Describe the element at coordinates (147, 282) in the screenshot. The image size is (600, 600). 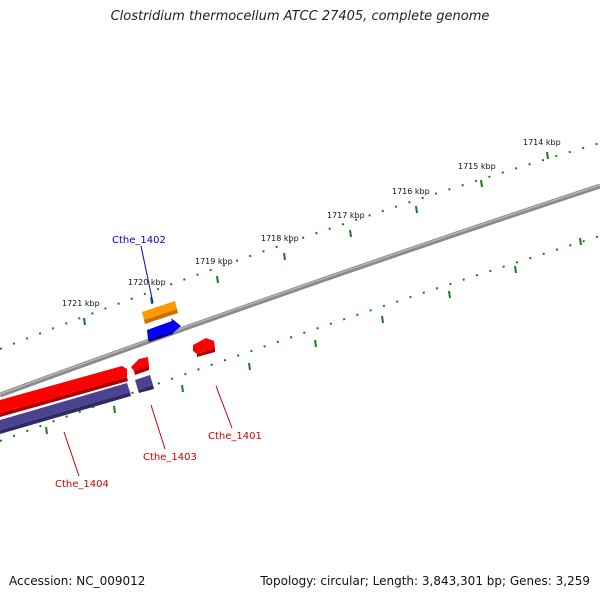
I see `scale-label-1720: 1720 kbp` at that location.